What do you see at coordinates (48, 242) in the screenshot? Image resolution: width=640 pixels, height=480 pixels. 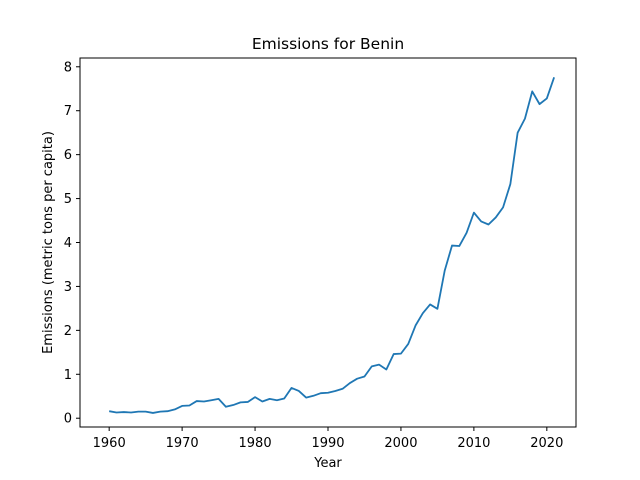 I see `y-axis-title: Emissions (metric tons per capita)` at bounding box center [48, 242].